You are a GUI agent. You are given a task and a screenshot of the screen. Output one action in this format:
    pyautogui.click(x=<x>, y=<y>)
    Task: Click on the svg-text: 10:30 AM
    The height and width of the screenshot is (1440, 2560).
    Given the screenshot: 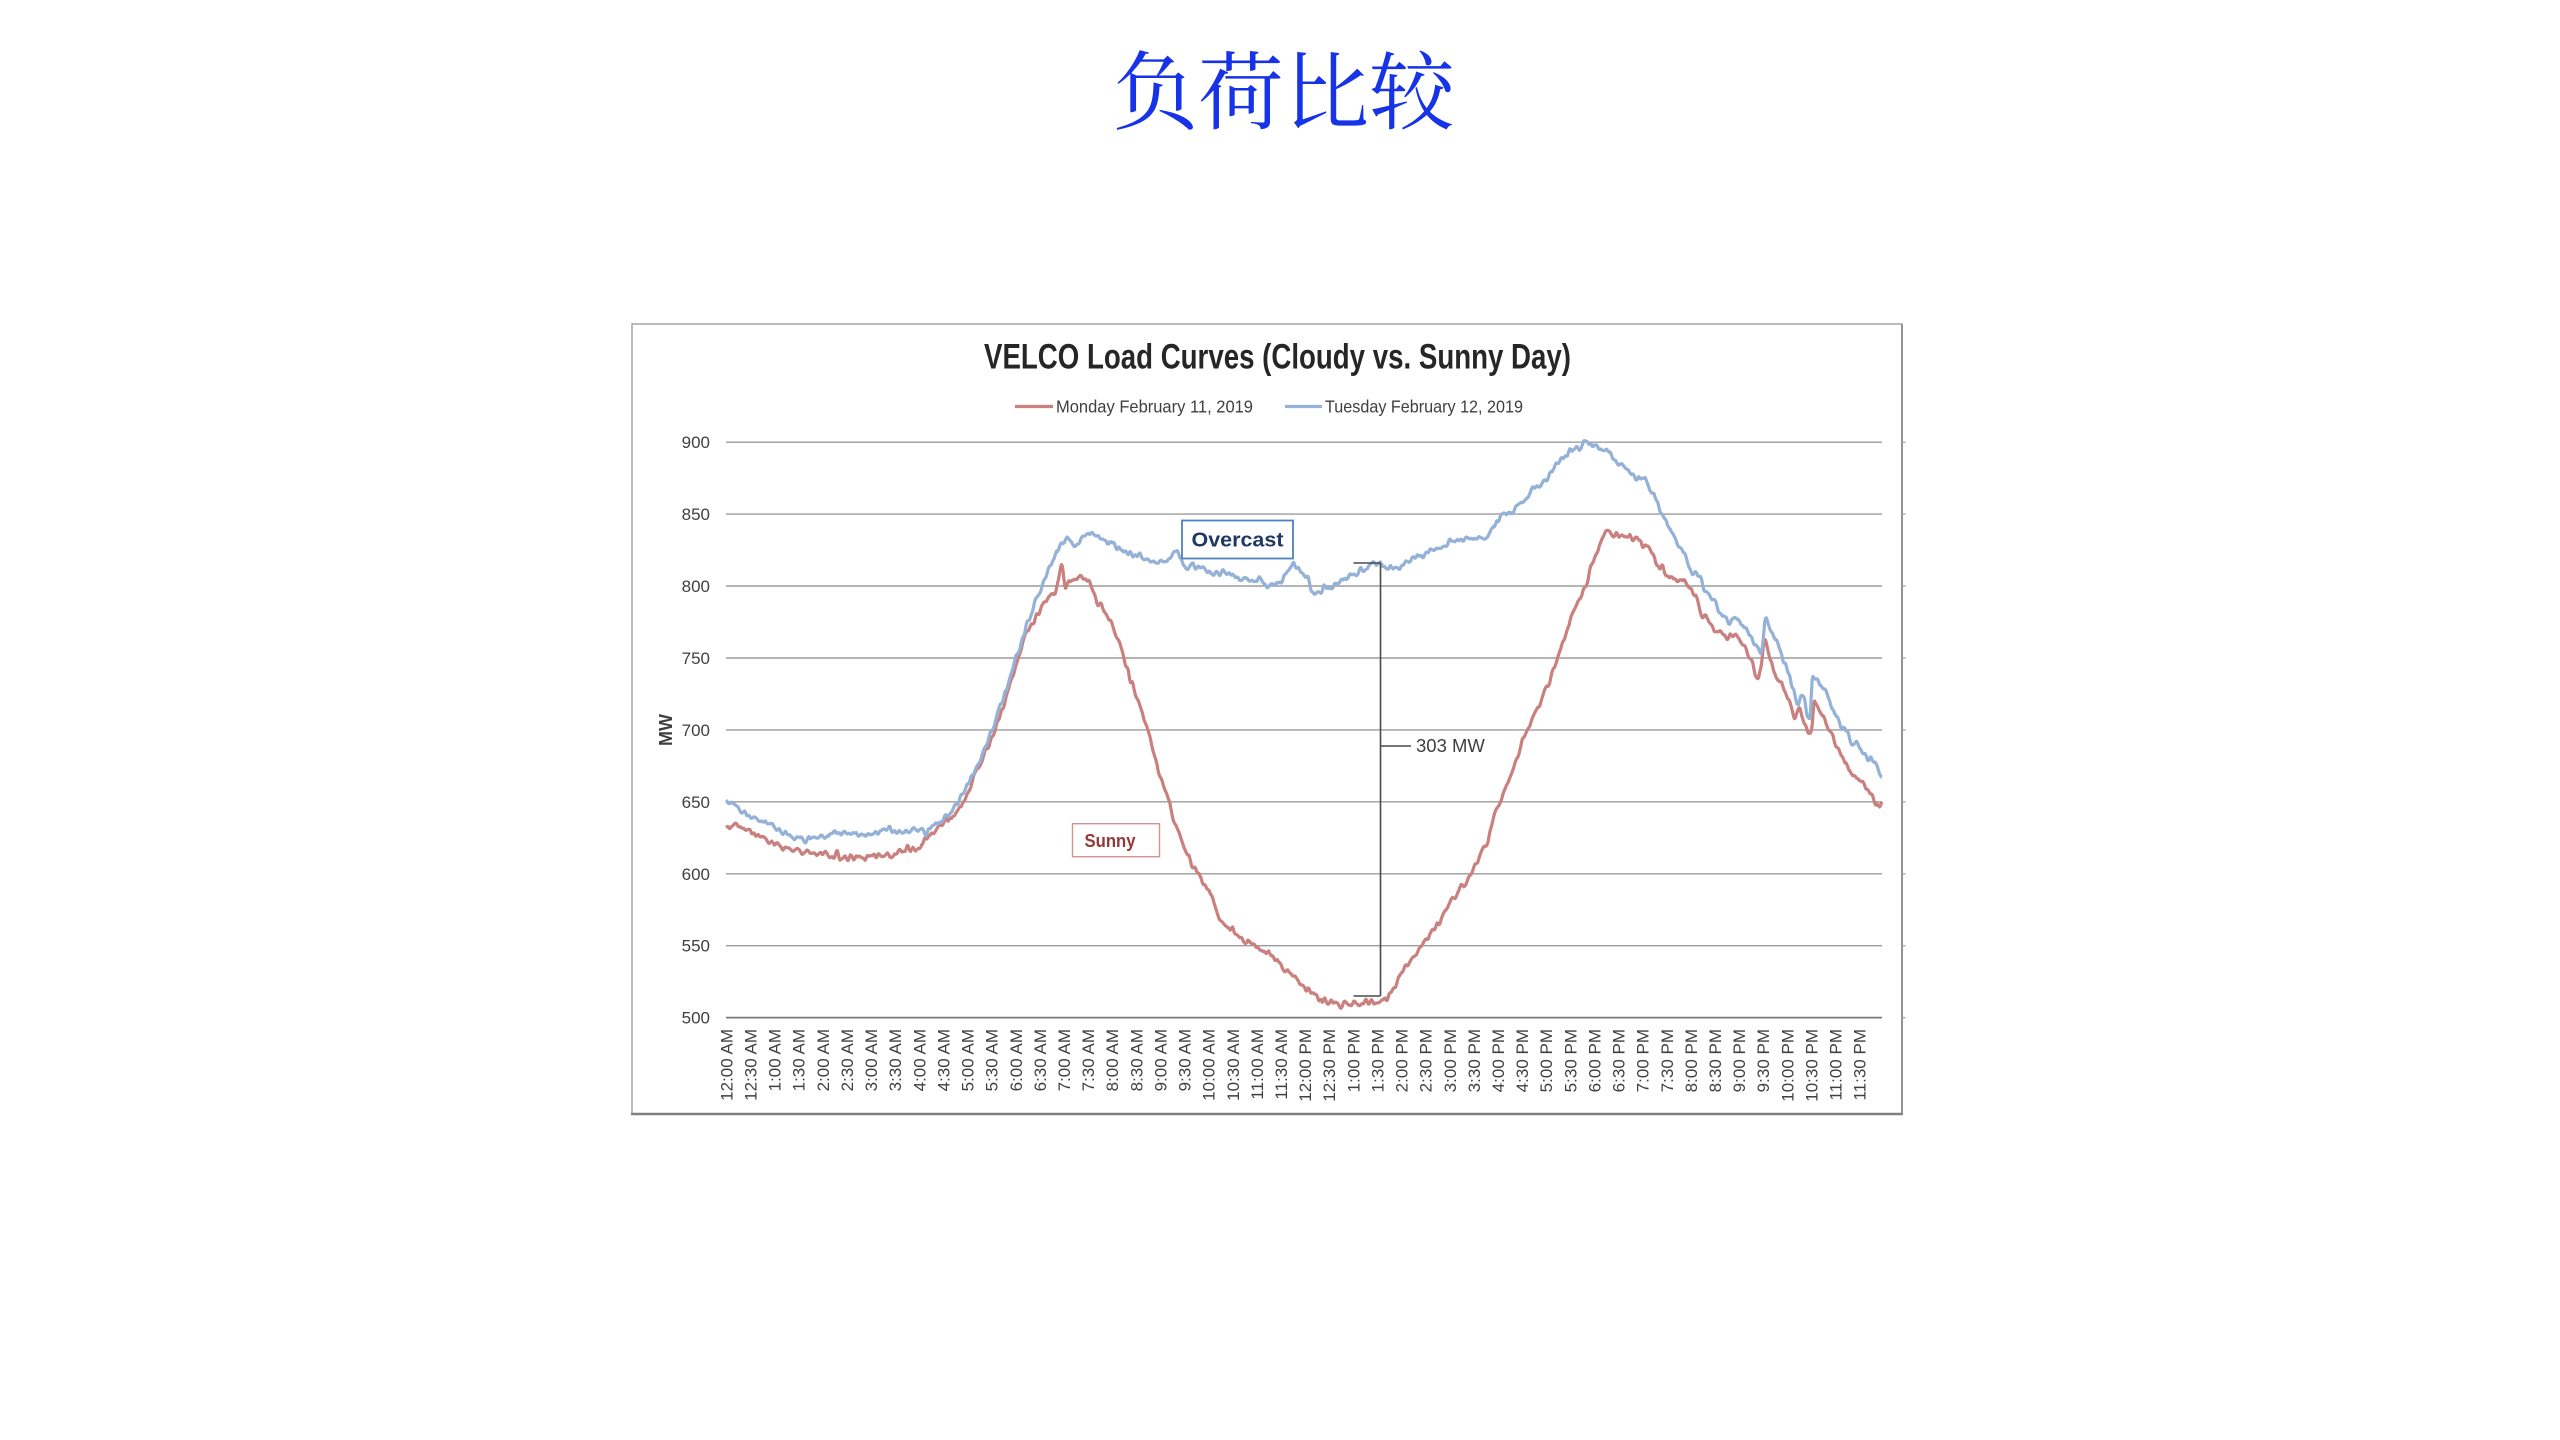 What is the action you would take?
    pyautogui.click(x=1233, y=1065)
    